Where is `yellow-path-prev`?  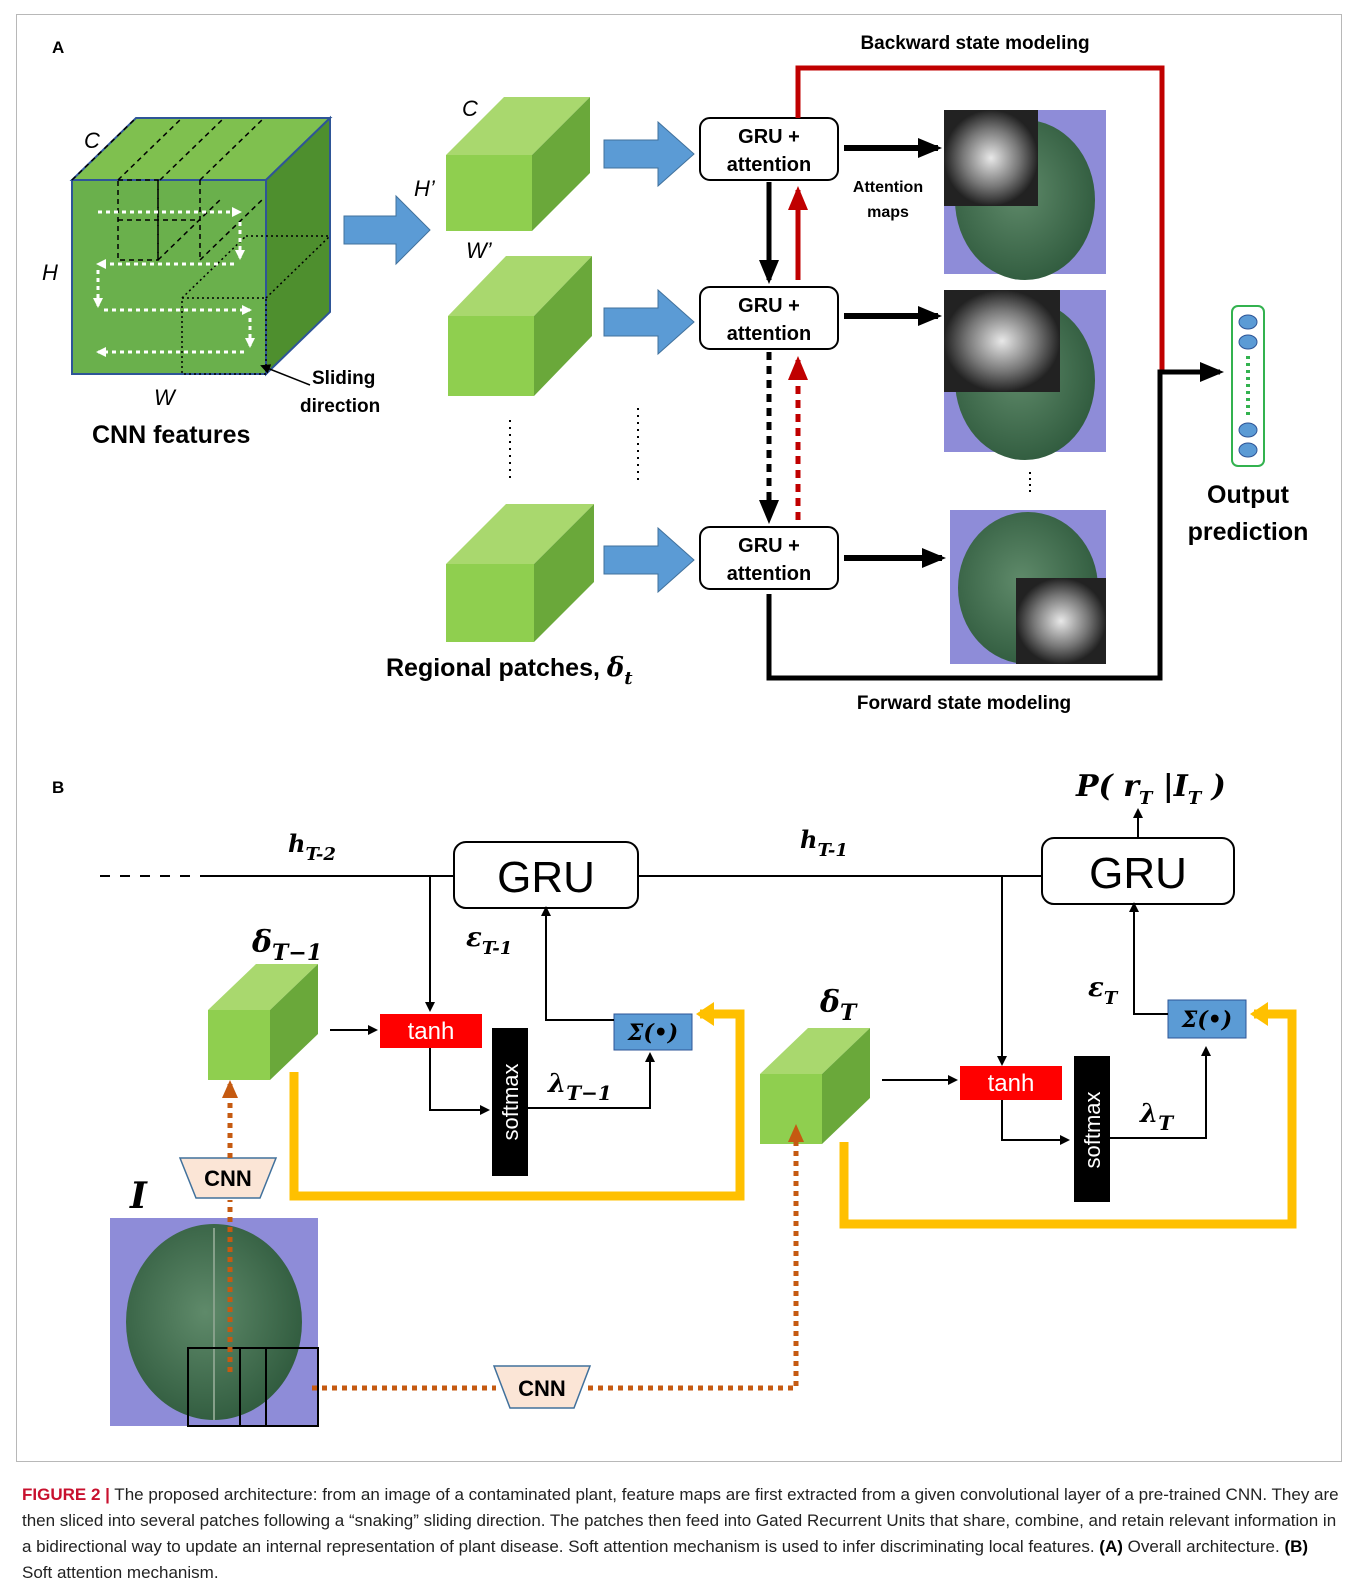
yellow-path-prev is located at coordinates (517, 1105).